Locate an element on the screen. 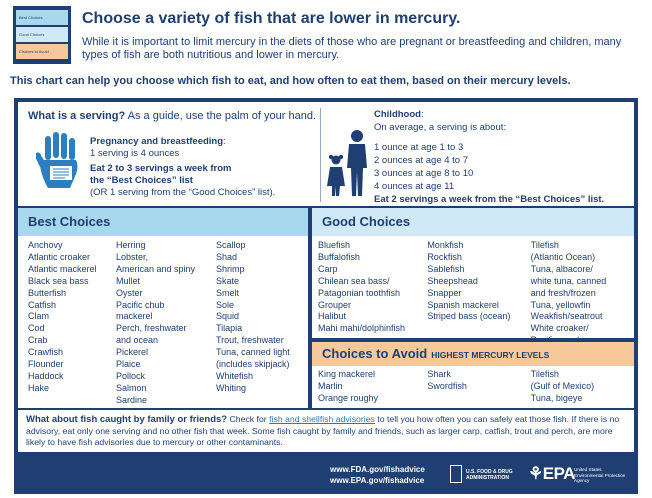 The width and height of the screenshot is (652, 498). fish-item: Tuna, canned light is located at coordinates (253, 352).